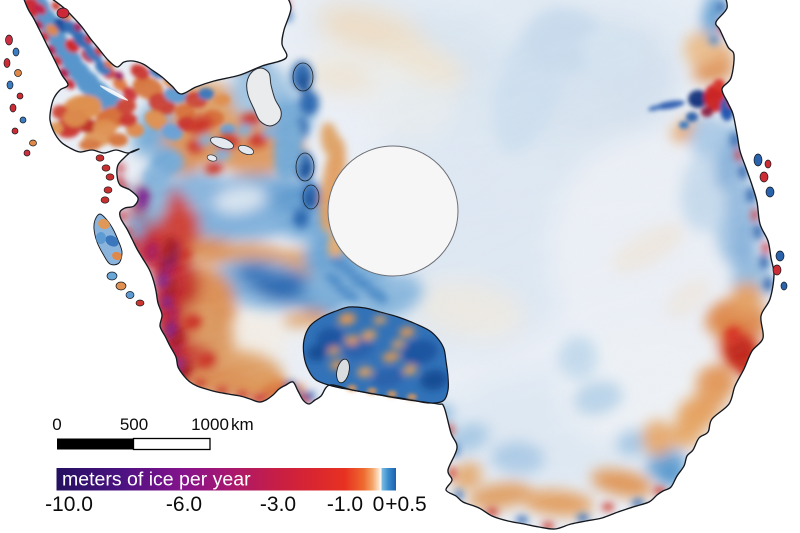  Describe the element at coordinates (405, 504) in the screenshot. I see `svg-text: +0.5` at that location.